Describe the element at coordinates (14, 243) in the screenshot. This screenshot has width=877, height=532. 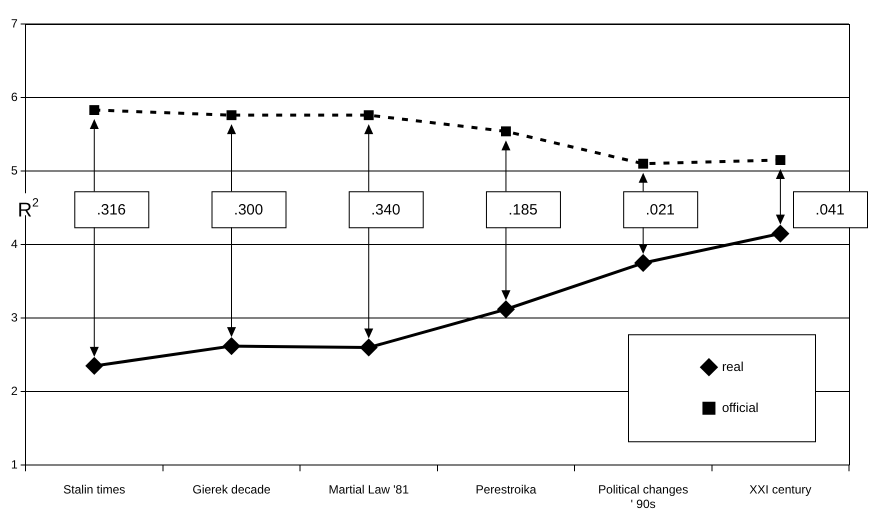
I see `y-tick-label: 4` at that location.